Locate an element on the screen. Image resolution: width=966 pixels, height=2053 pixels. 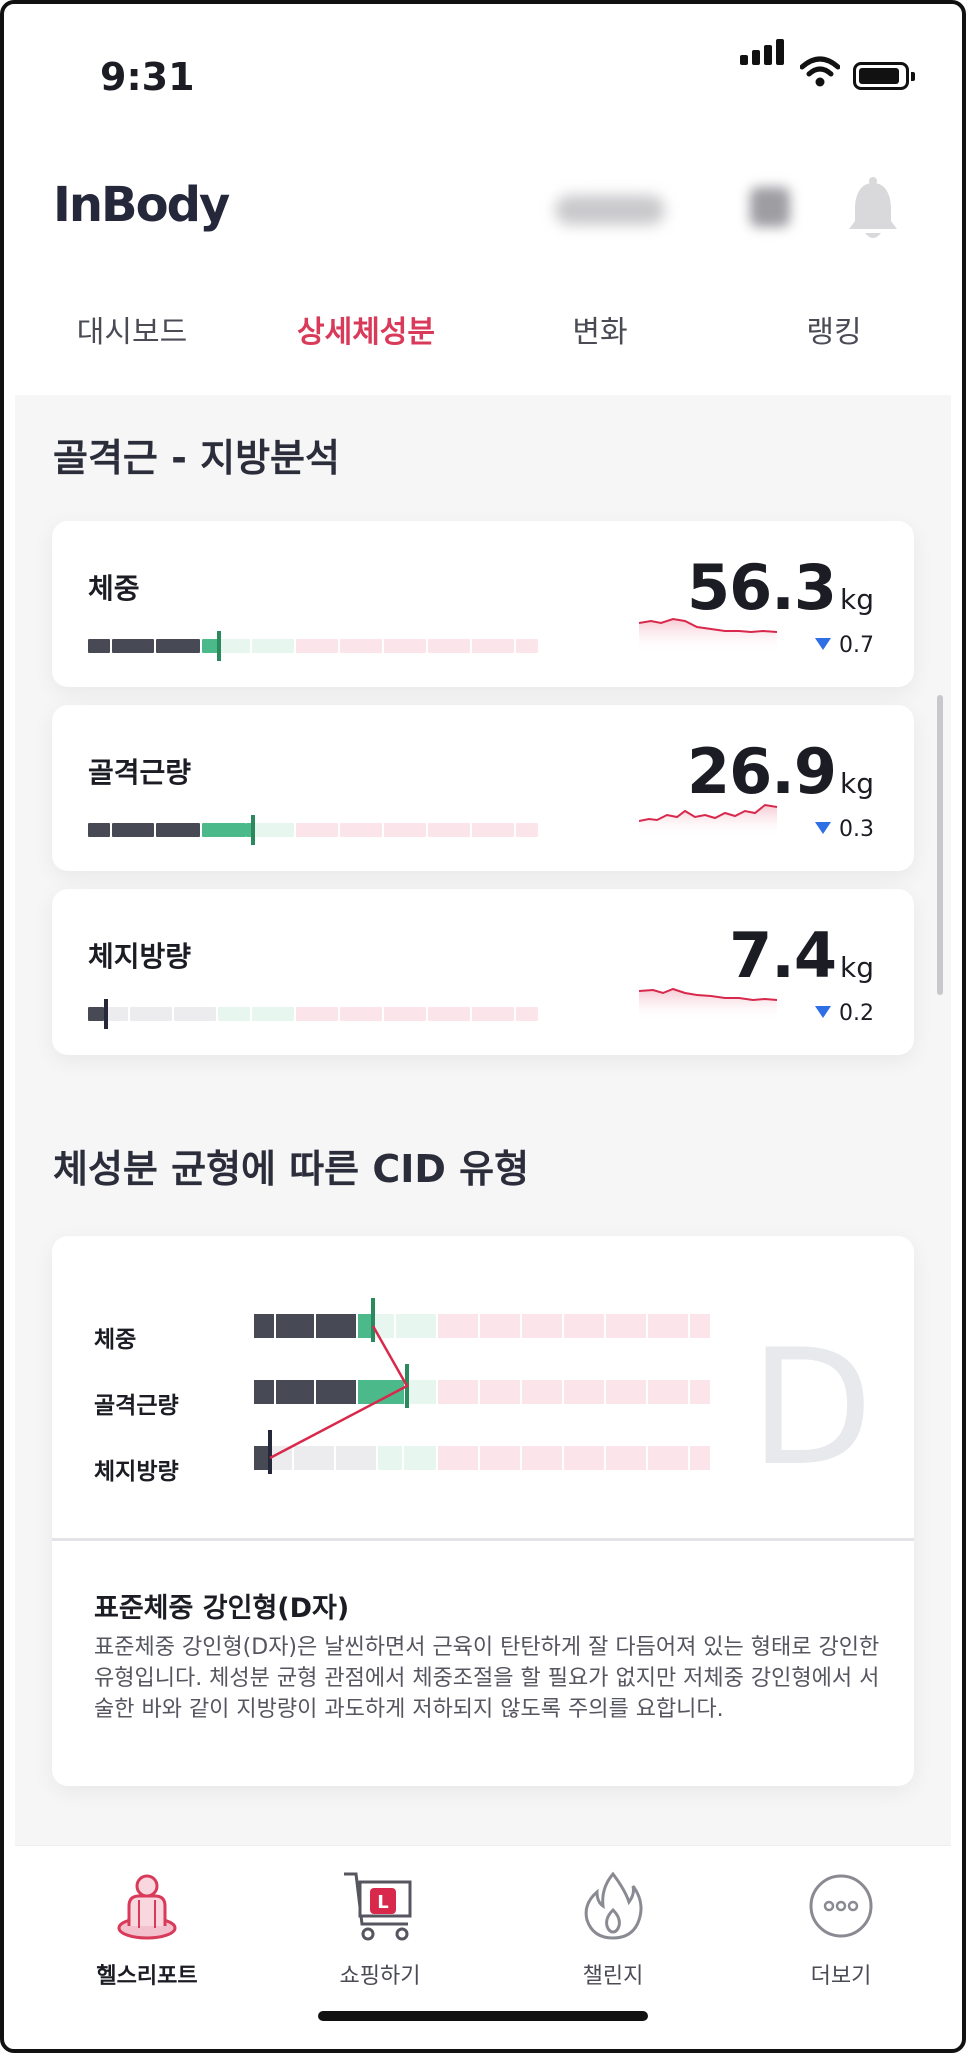
muscle-trend-sparkline is located at coordinates (708, 820).